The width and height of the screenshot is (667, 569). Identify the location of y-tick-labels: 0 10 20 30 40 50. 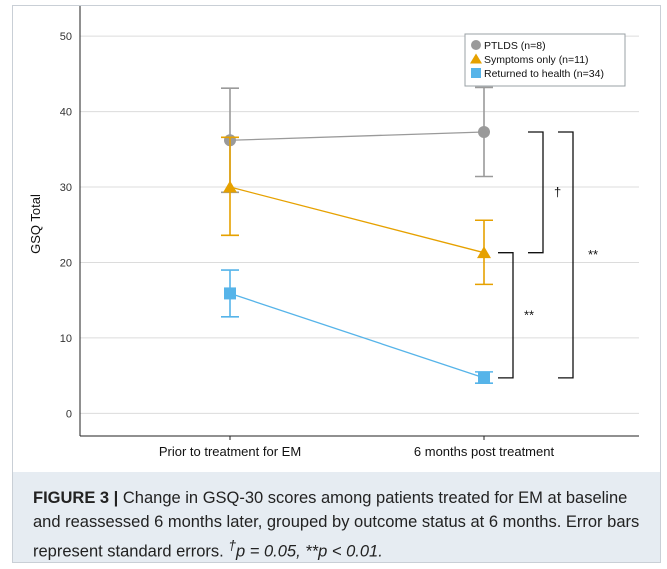
(66, 225).